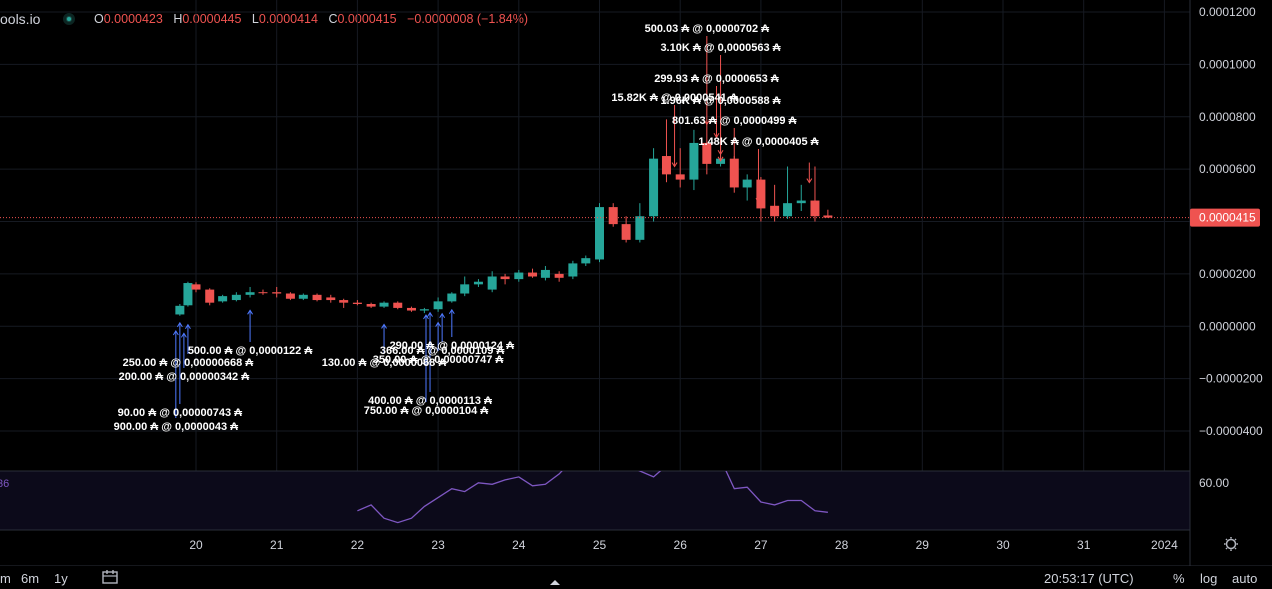  I want to click on price-tick-label: 0.0001000, so click(1227, 64).